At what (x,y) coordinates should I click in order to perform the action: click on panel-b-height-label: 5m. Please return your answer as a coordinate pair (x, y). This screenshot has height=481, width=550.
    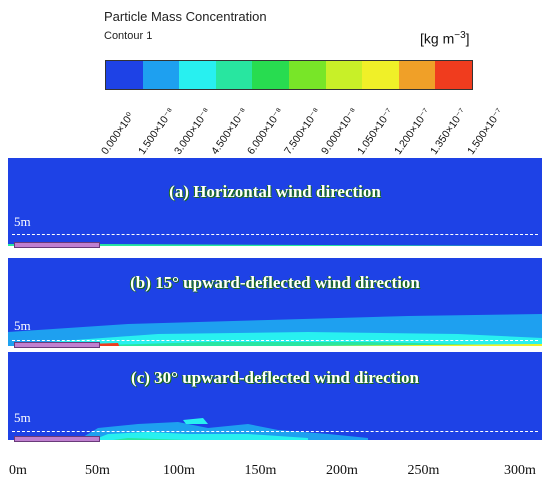
    Looking at the image, I should click on (22, 325).